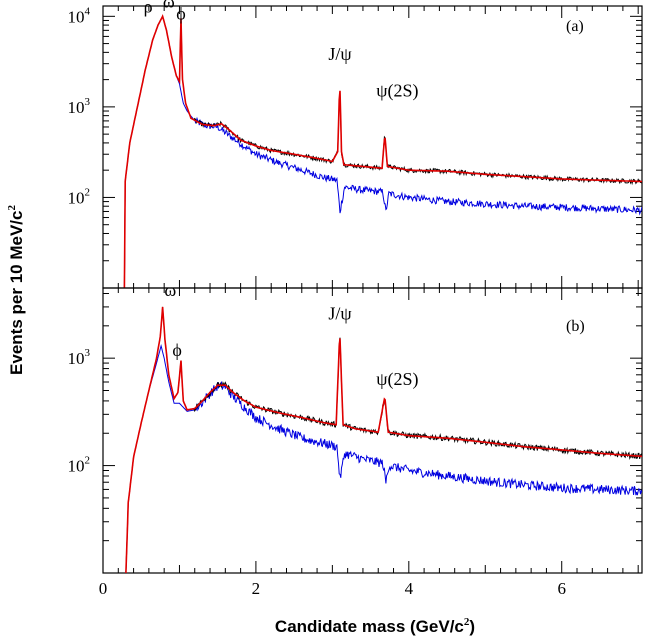 Image resolution: width=649 pixels, height=641 pixels. I want to click on peak-label: ρ, so click(148, 8).